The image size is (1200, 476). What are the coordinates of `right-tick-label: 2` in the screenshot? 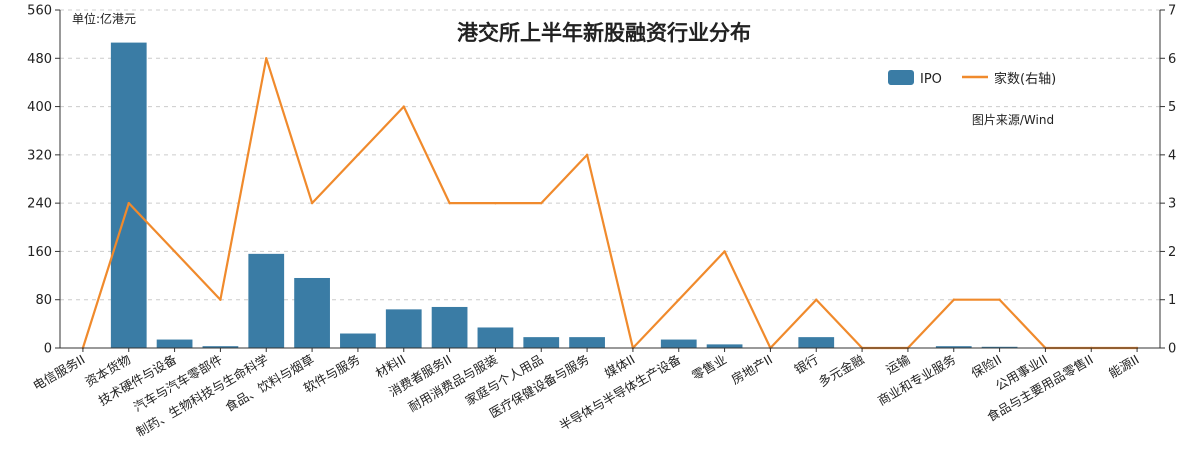 It's located at (1172, 252).